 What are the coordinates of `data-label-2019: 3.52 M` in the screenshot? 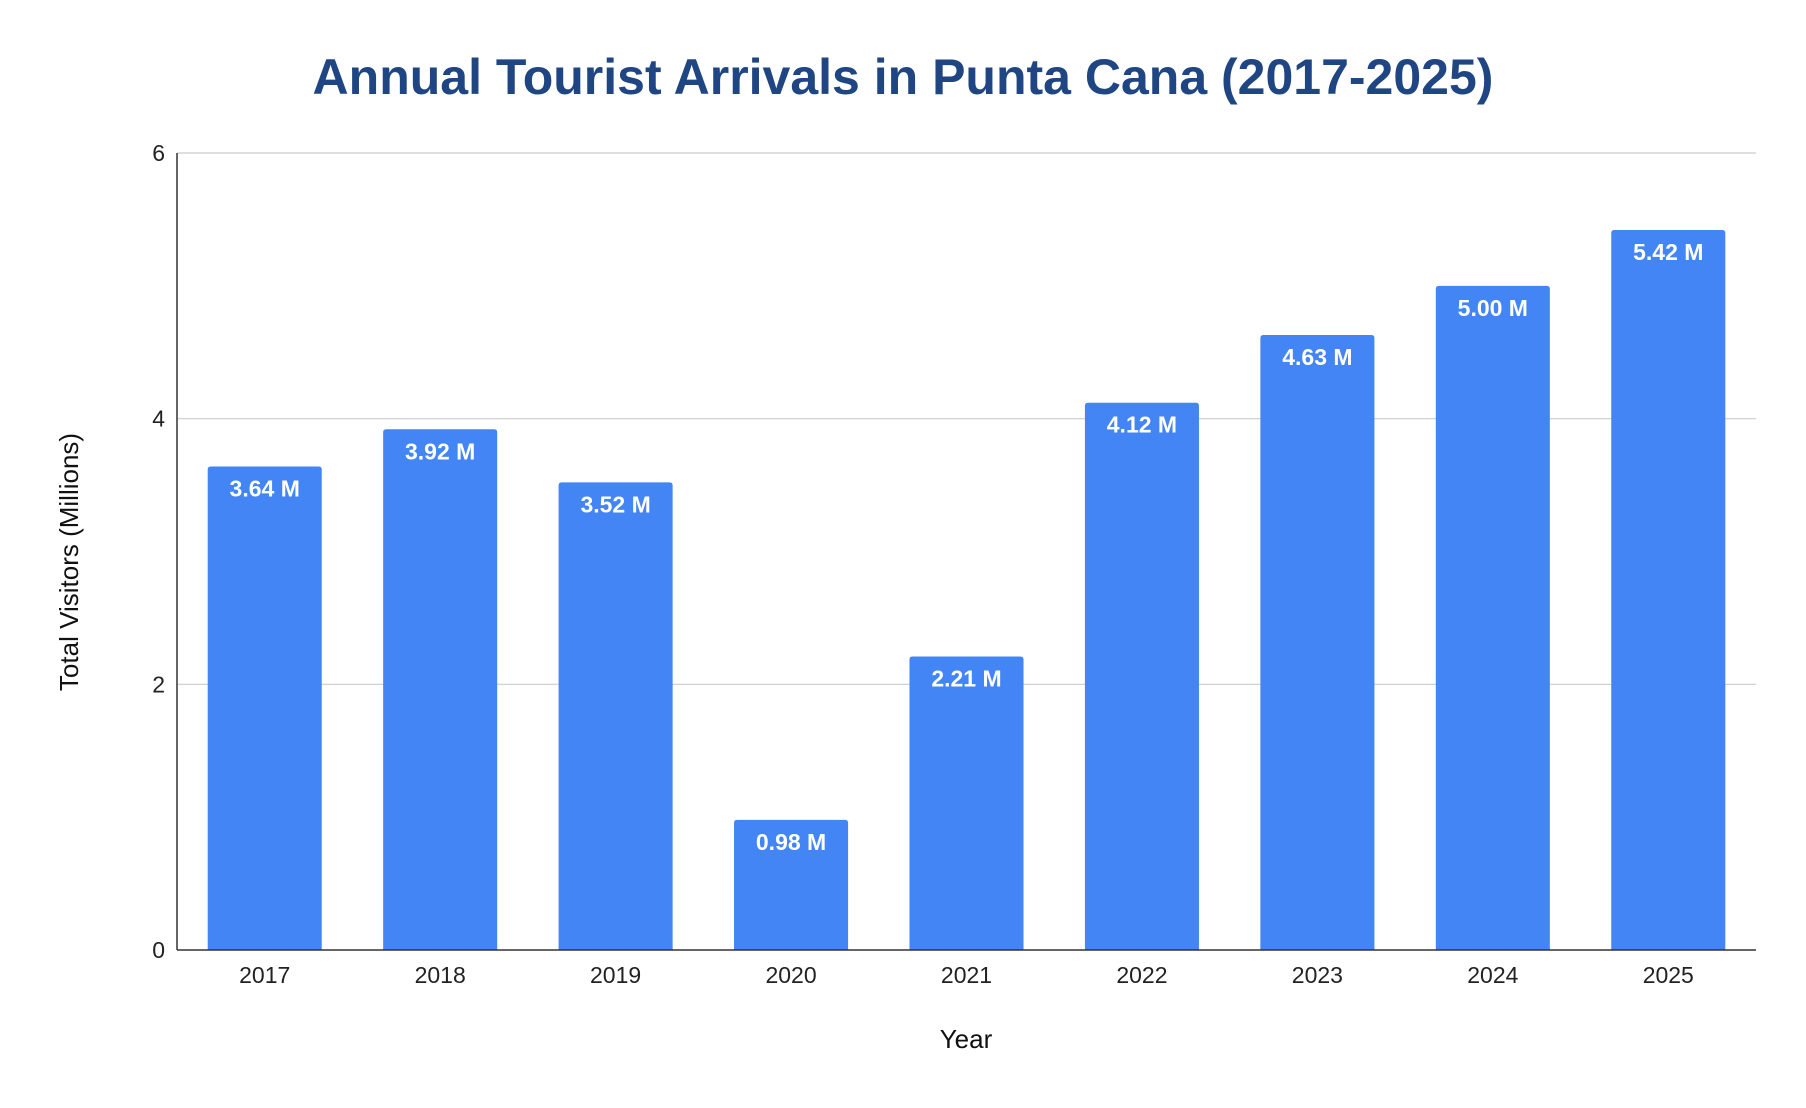 It's located at (615, 504).